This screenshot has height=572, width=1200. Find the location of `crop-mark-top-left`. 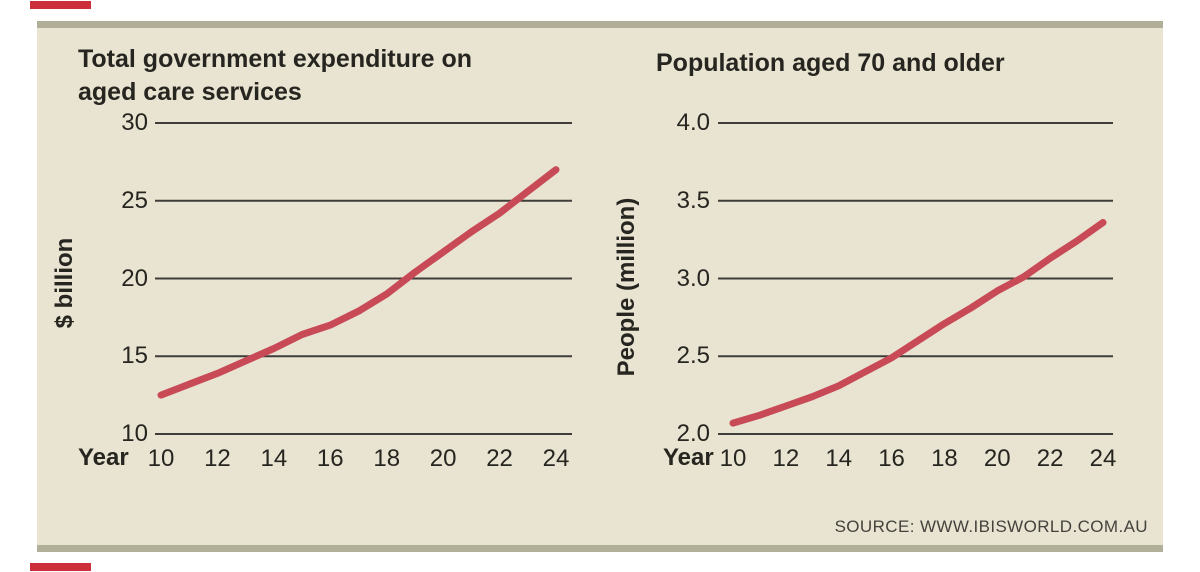

crop-mark-top-left is located at coordinates (60, 5).